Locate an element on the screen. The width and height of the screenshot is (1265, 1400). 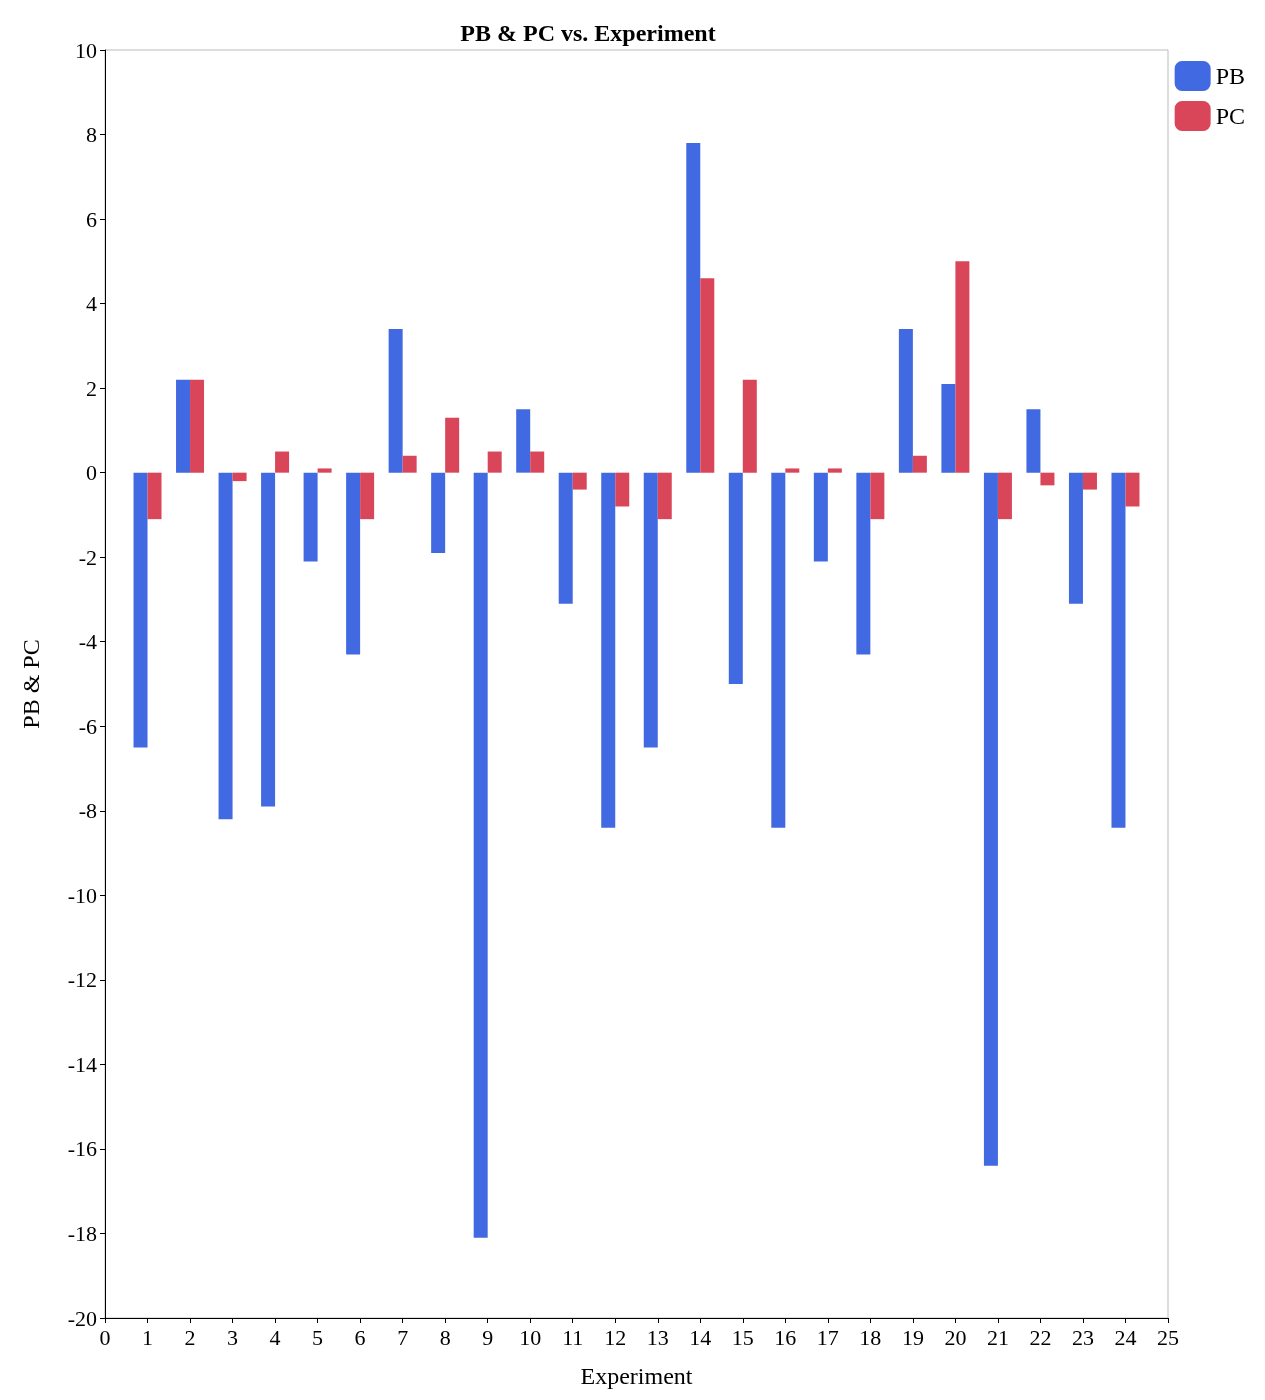
x-tick-label: 3 is located at coordinates (233, 1337).